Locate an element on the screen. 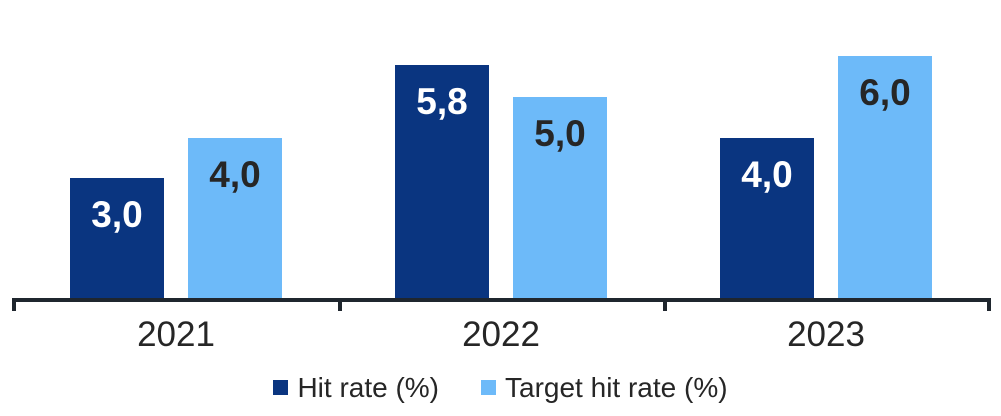 The height and width of the screenshot is (416, 1001). bar-target-hit-rate-2023: 6,0 is located at coordinates (885, 178).